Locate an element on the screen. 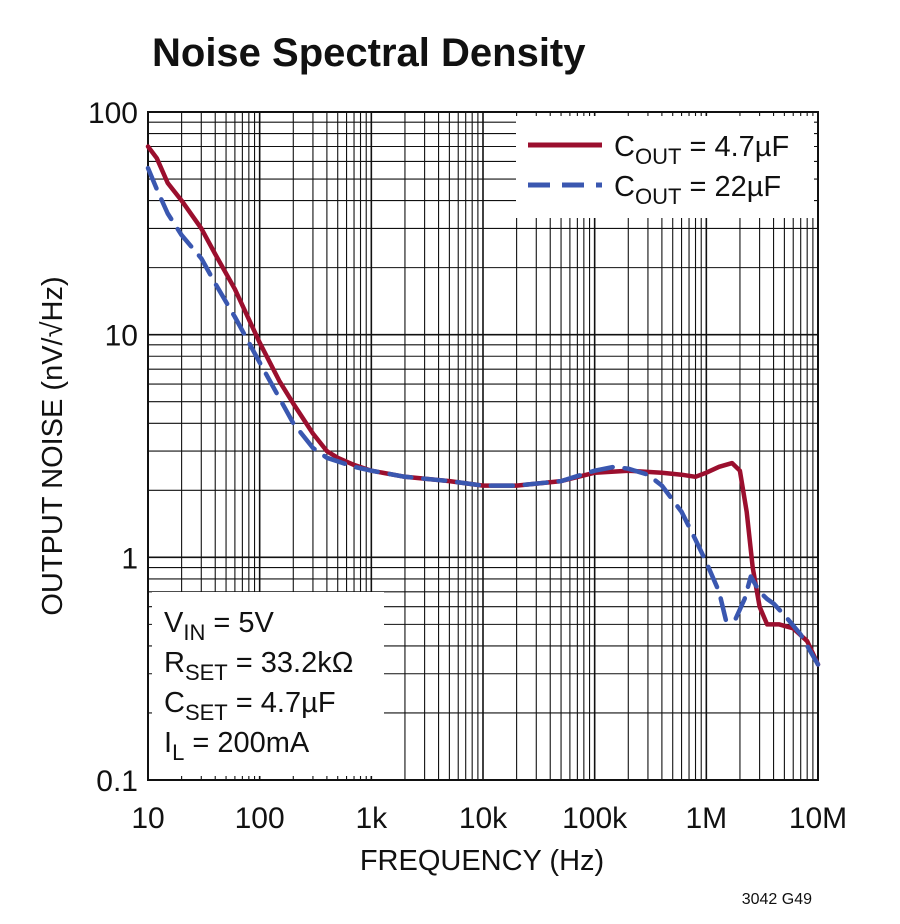 This screenshot has width=900, height=924. condition-line-3: CSET = 4.7µF is located at coordinates (250, 706).